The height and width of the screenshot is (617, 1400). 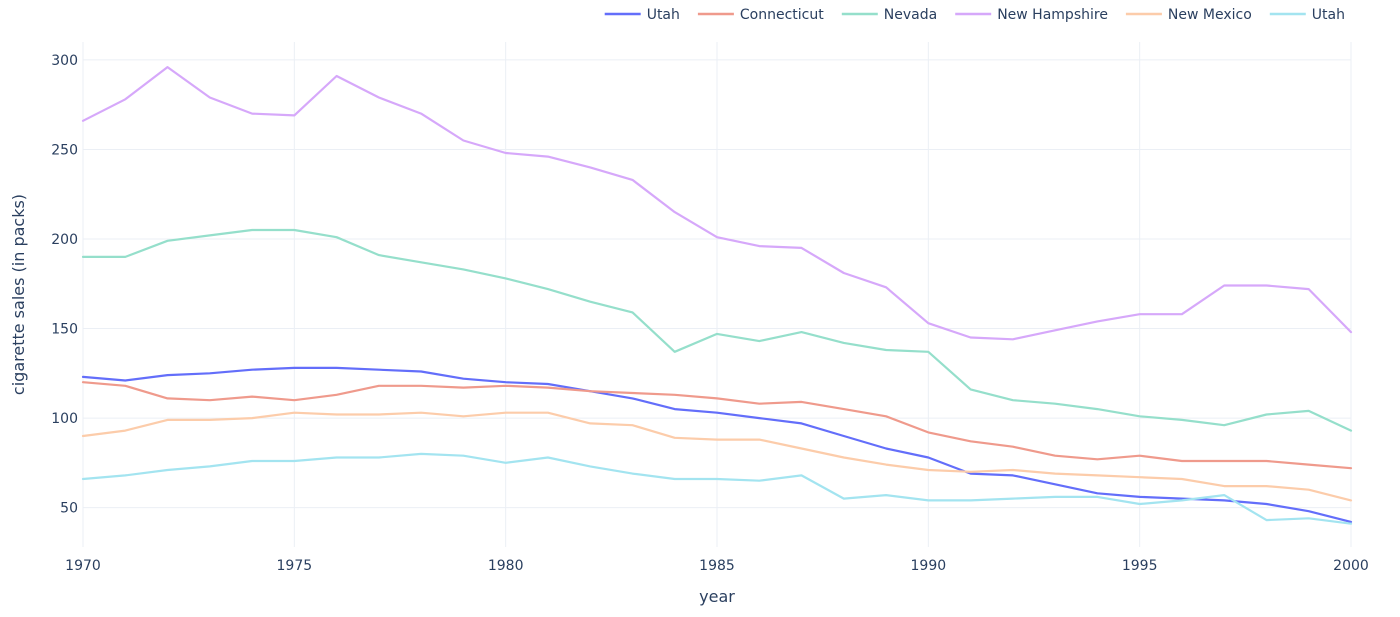 I want to click on x-tick-label: 1980, so click(x=506, y=566).